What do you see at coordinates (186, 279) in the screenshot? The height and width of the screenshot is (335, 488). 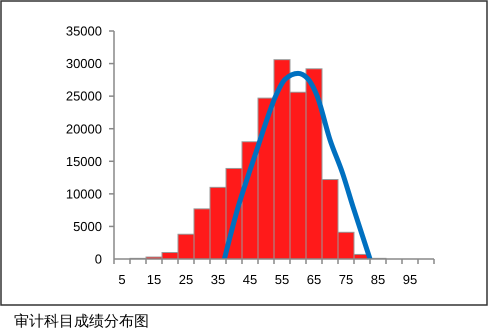 I see `x-tick-label: 25` at bounding box center [186, 279].